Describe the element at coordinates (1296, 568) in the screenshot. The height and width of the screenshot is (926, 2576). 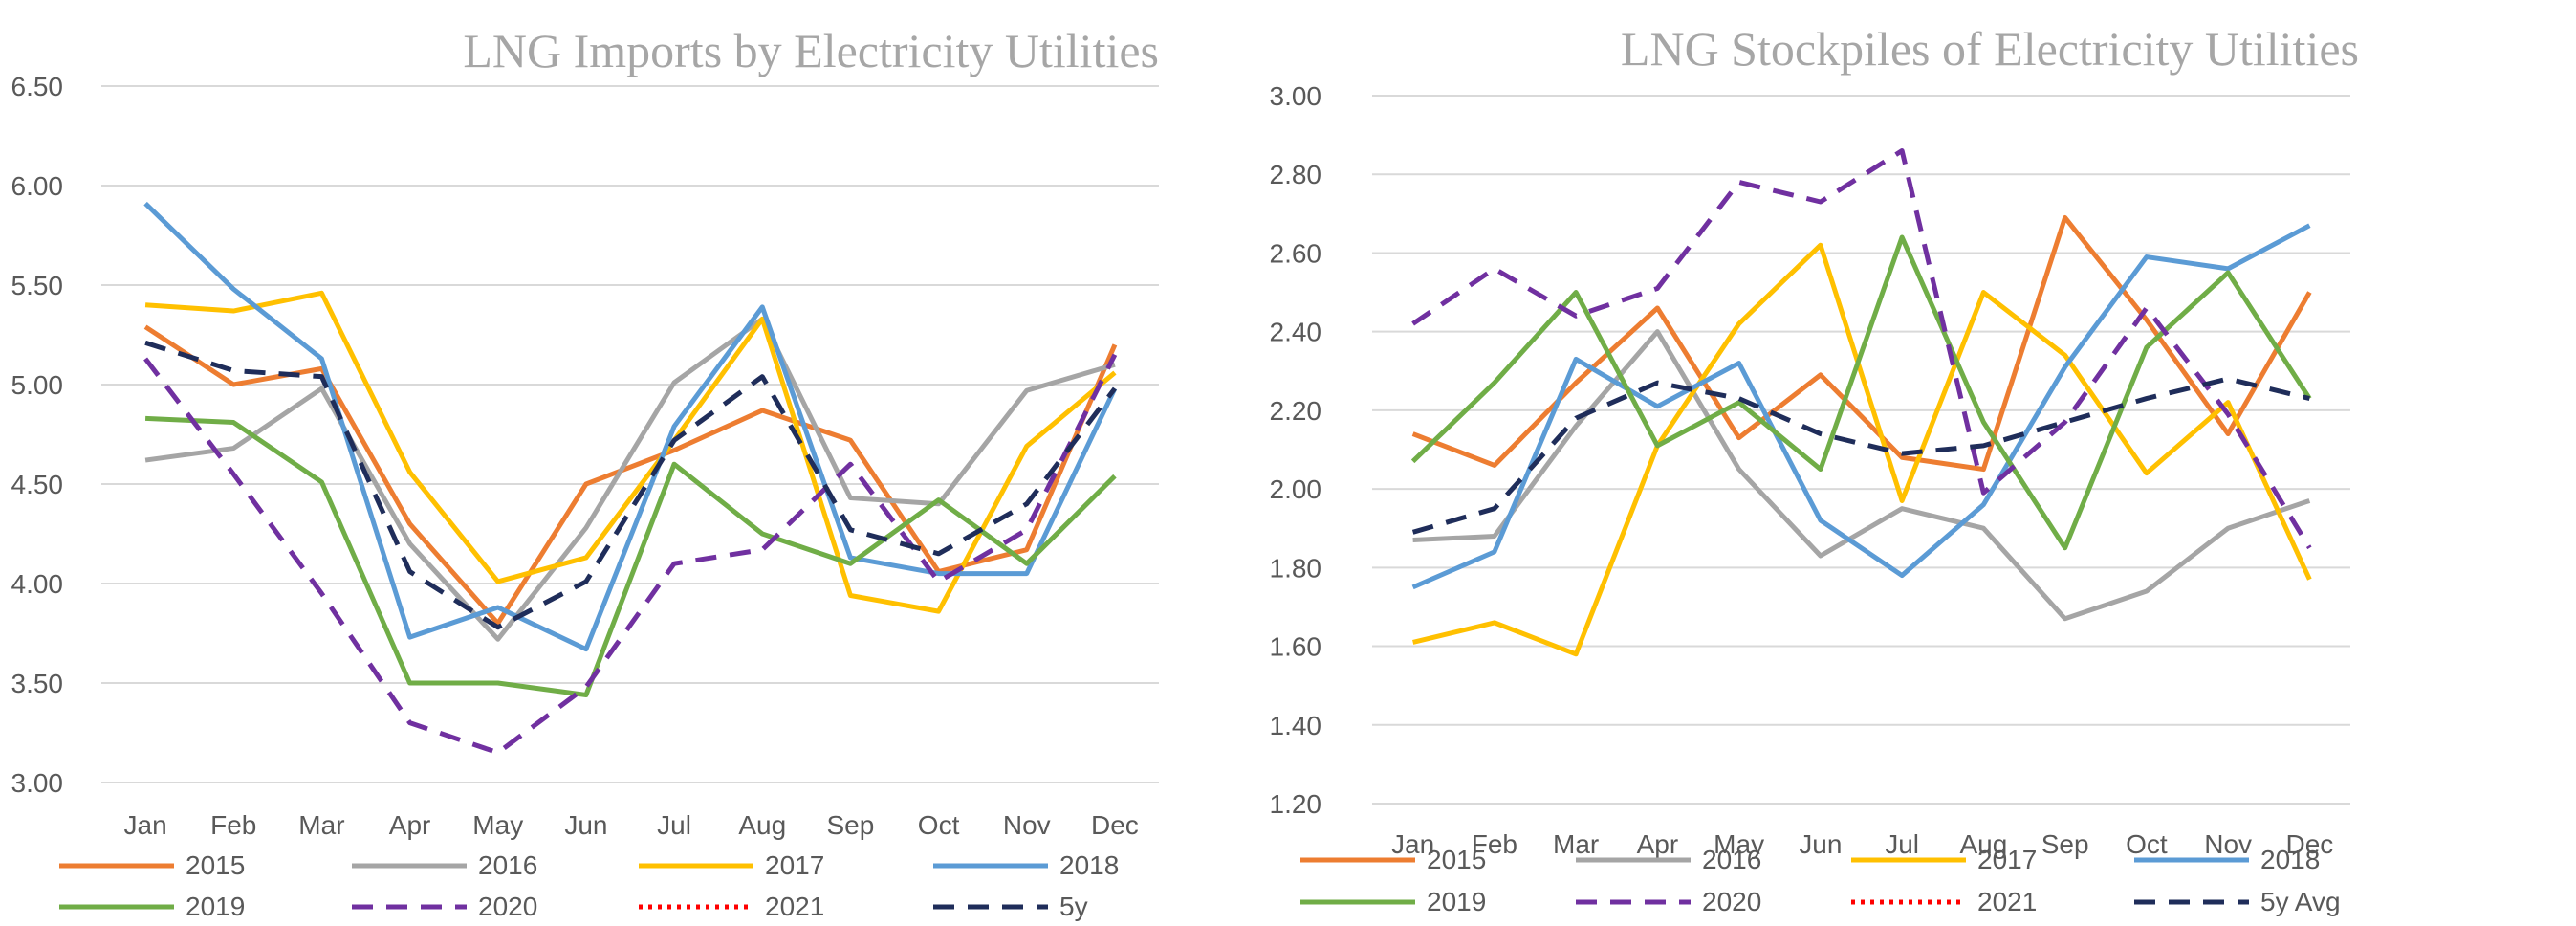
I see `y-tick-label: 1.80` at that location.